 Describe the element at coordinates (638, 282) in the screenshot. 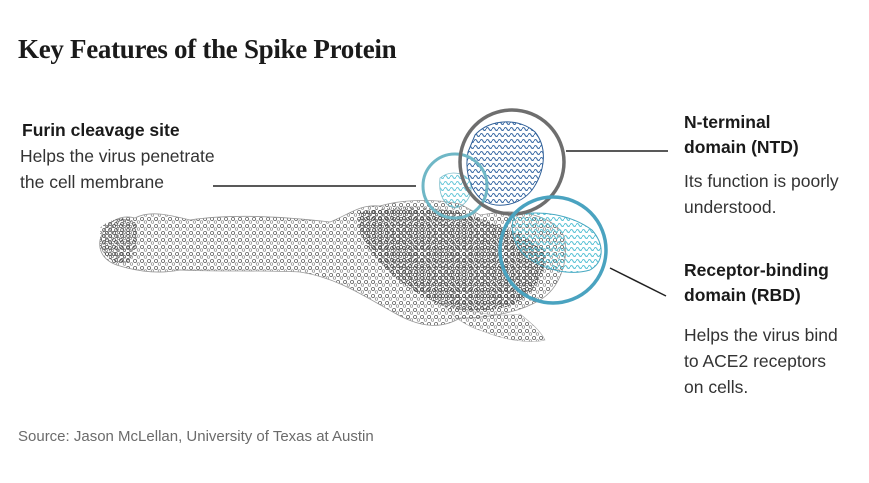

I see `rbd-leader-line` at that location.